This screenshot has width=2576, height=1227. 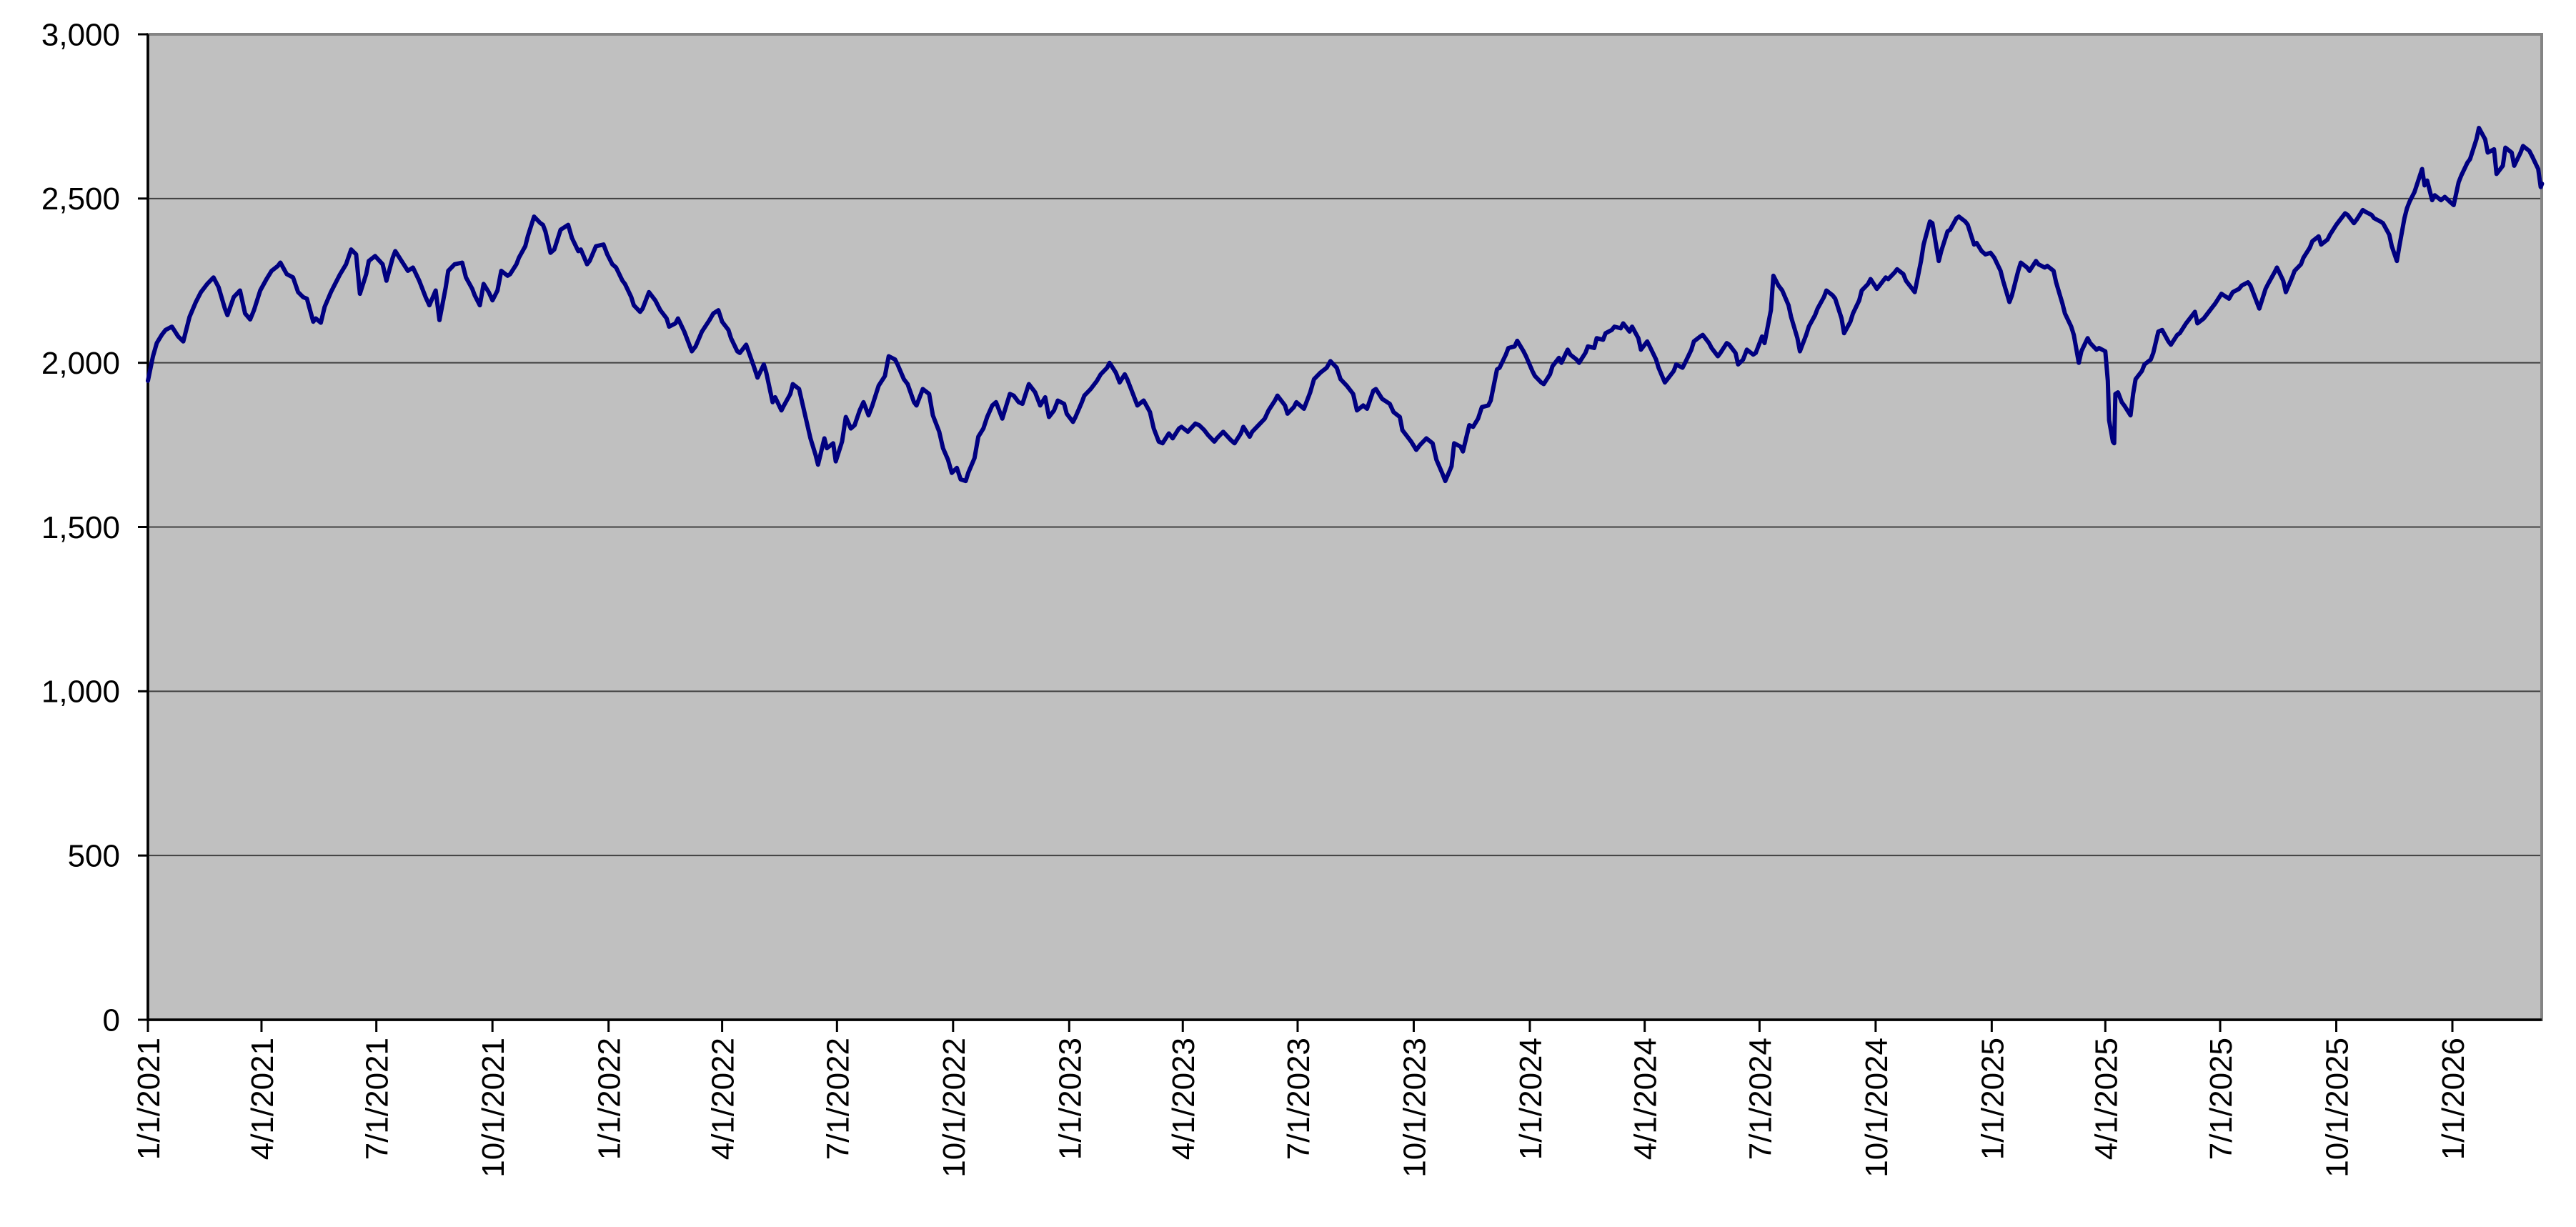 I want to click on y-axis-tick-label: 2,500, so click(x=80, y=199).